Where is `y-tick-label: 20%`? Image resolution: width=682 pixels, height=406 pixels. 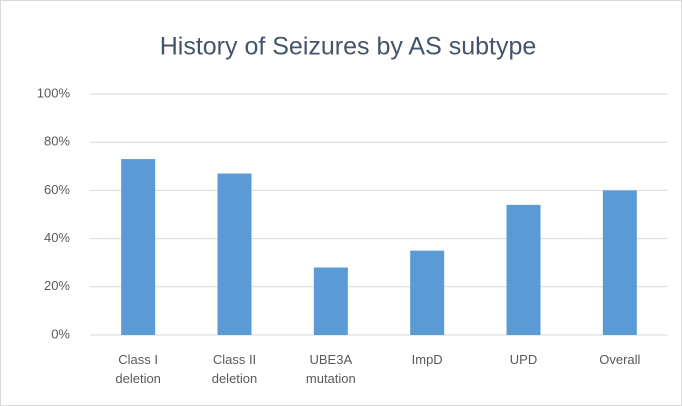
y-tick-label: 20% is located at coordinates (57, 285).